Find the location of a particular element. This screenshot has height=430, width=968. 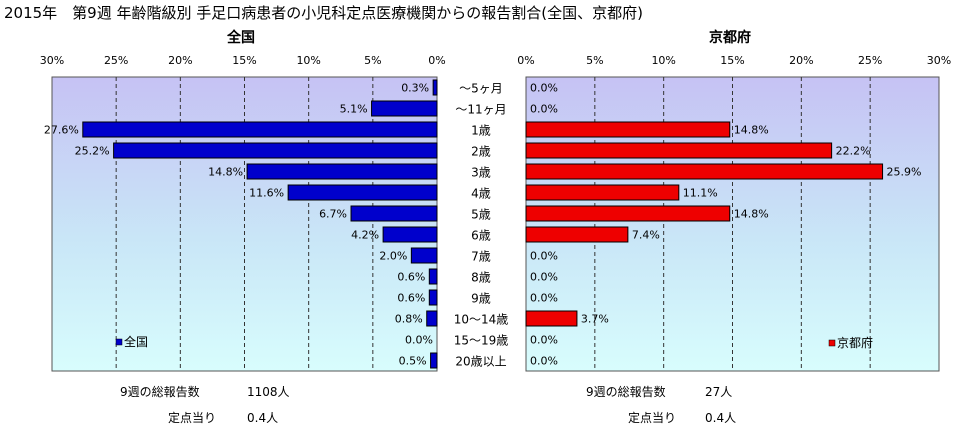

national-data-label: 14.8% is located at coordinates (225, 172).